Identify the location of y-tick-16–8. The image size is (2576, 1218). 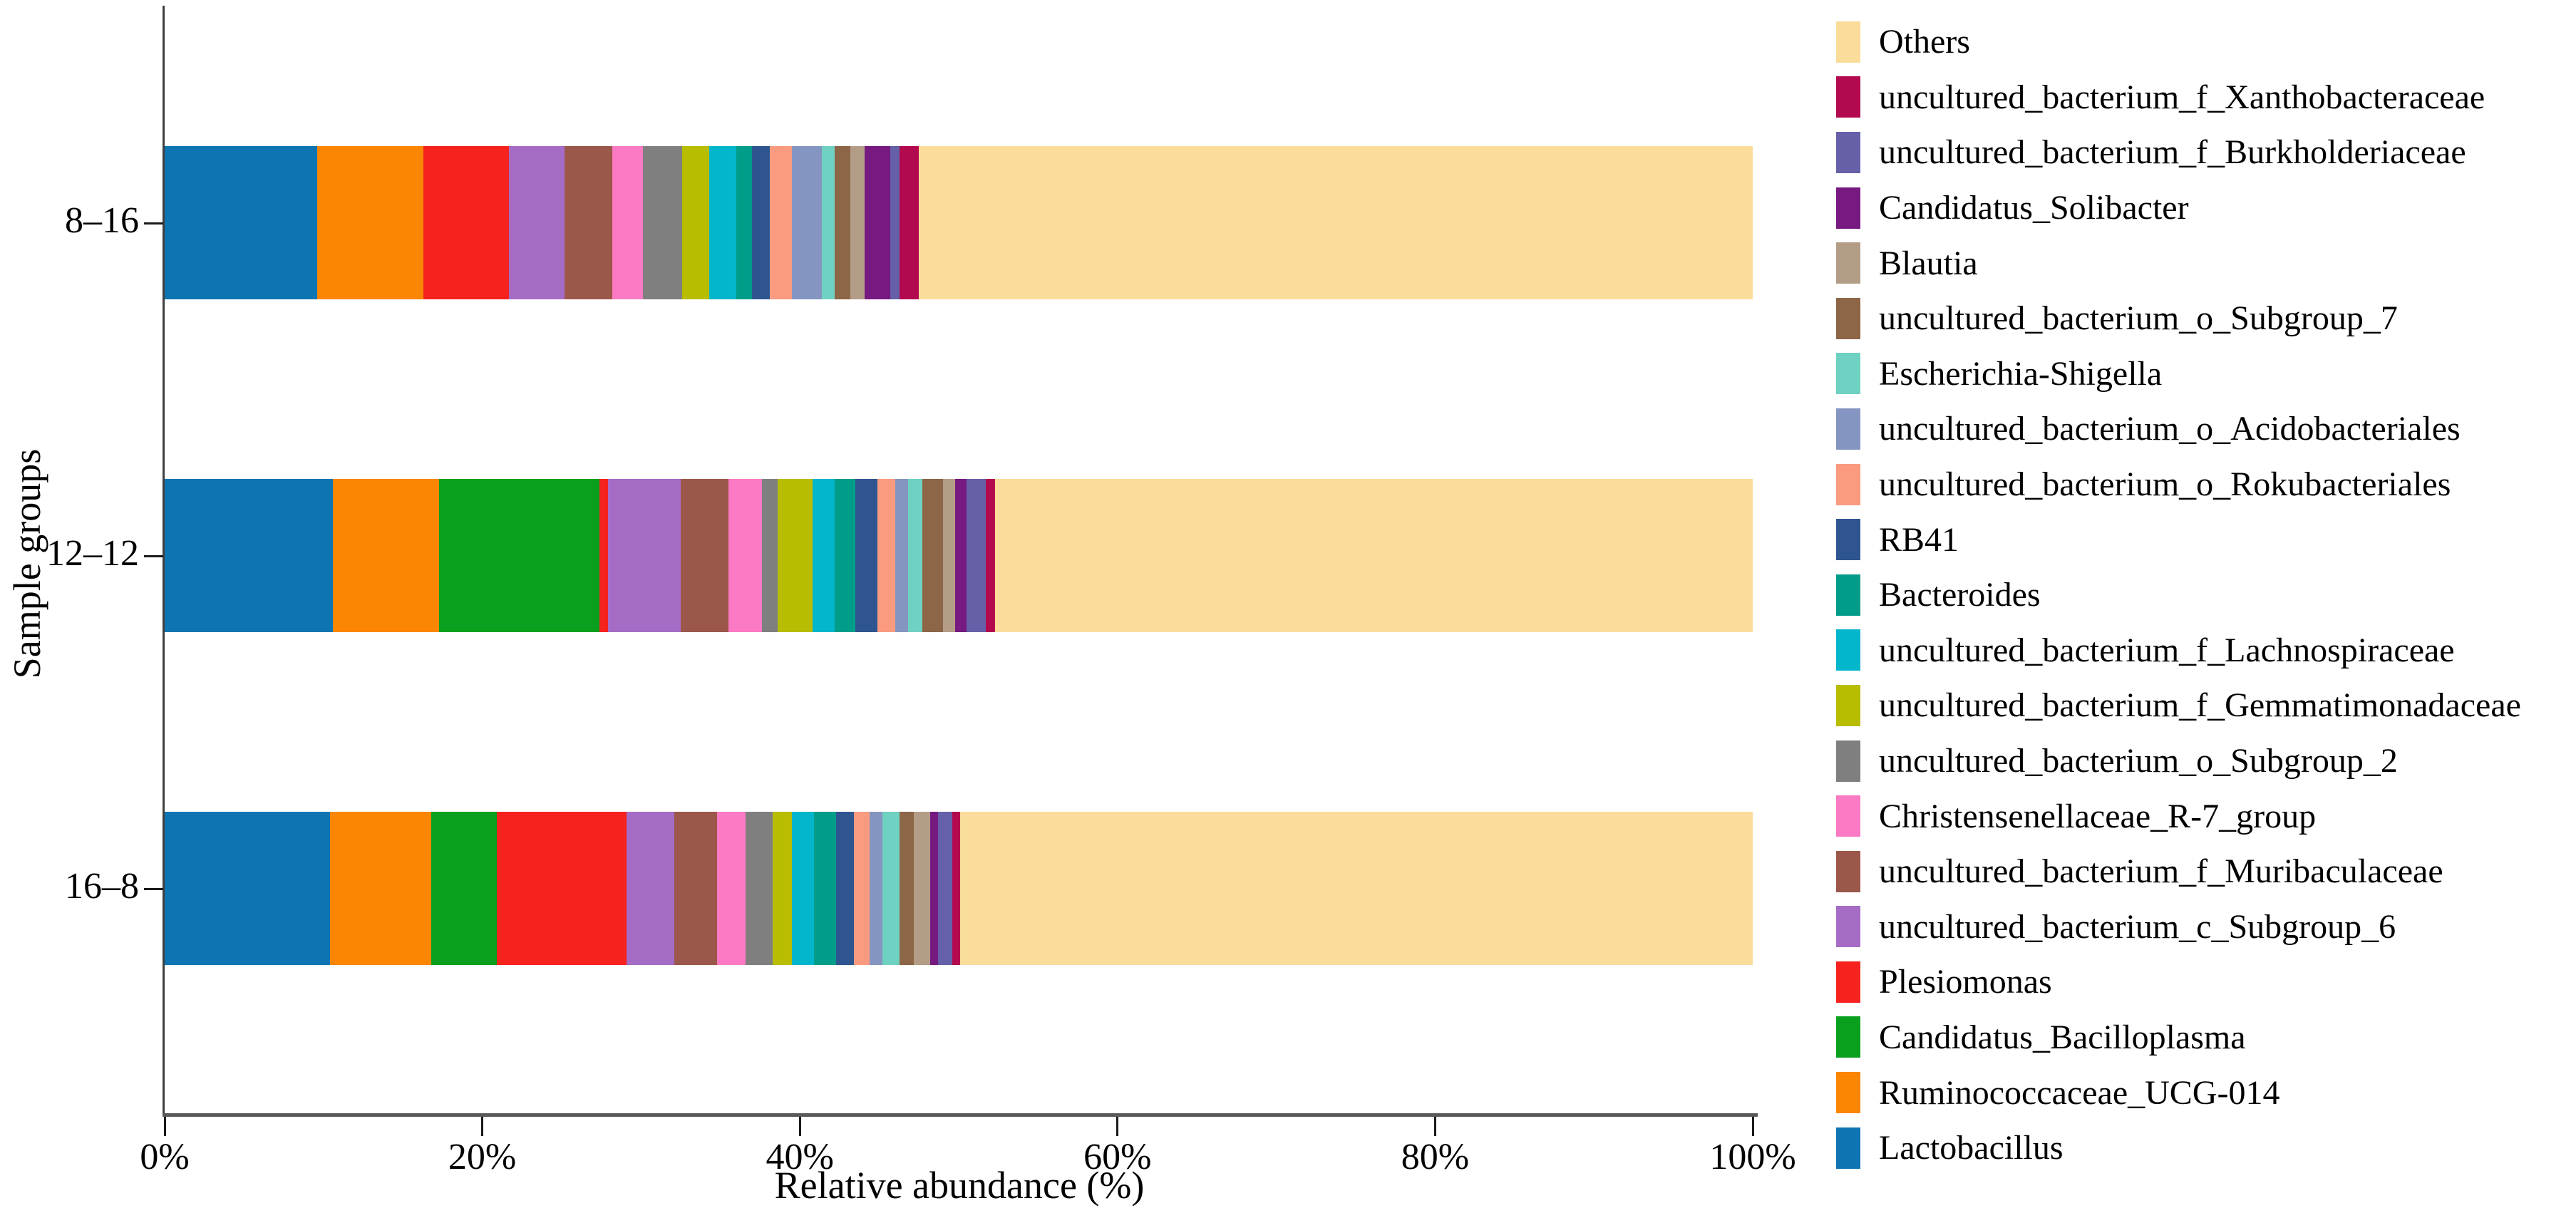
(153, 888).